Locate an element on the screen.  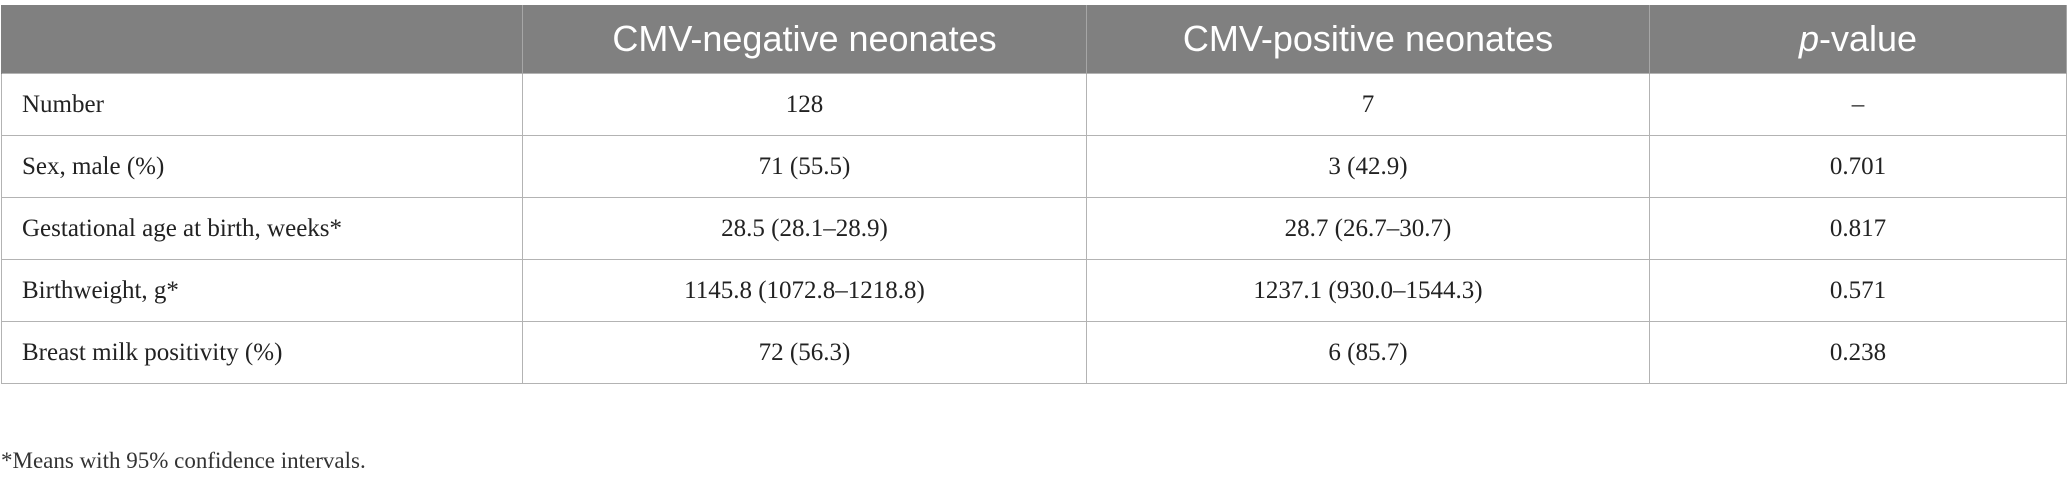
header-p-letter: p is located at coordinates (1808, 38).